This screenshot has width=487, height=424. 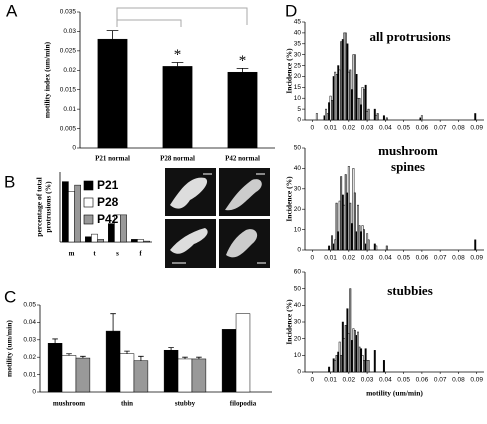 What do you see at coordinates (476, 380) in the screenshot?
I see `x-tick-label: 0.09` at bounding box center [476, 380].